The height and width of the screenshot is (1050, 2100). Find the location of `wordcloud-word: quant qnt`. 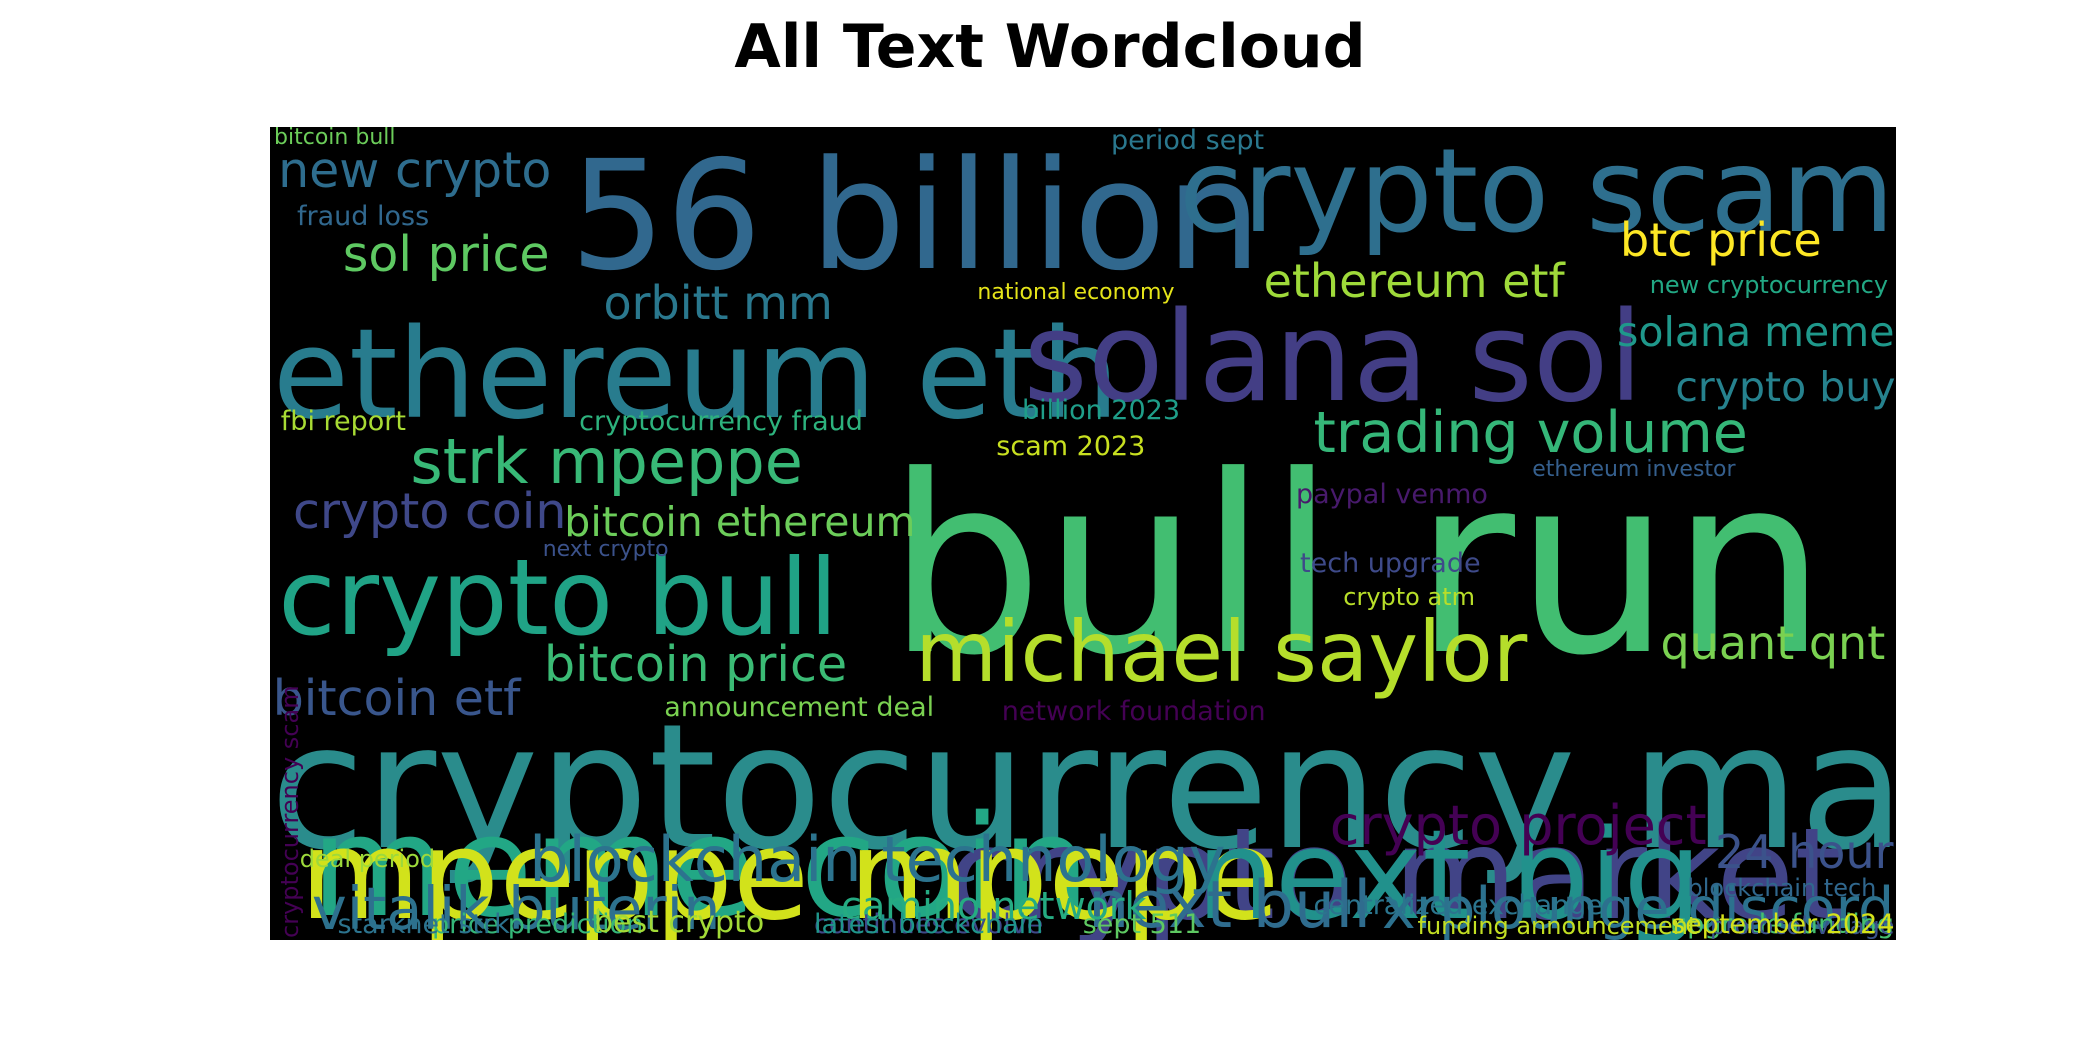

wordcloud-word: quant qnt is located at coordinates (1773, 642).